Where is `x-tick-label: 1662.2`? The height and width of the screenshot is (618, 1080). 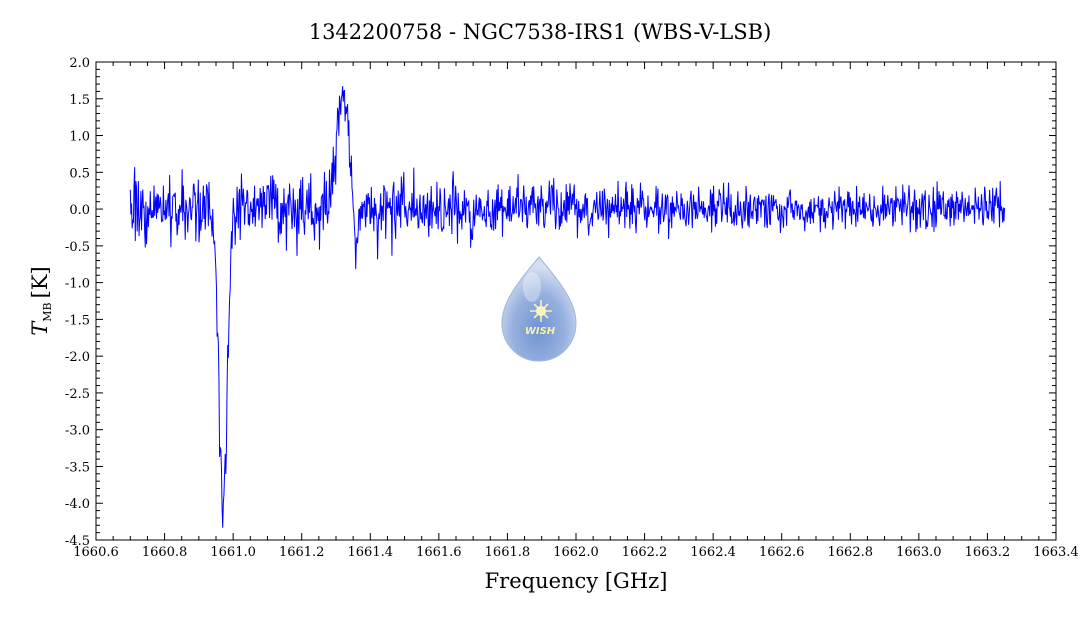 x-tick-label: 1662.2 is located at coordinates (645, 552).